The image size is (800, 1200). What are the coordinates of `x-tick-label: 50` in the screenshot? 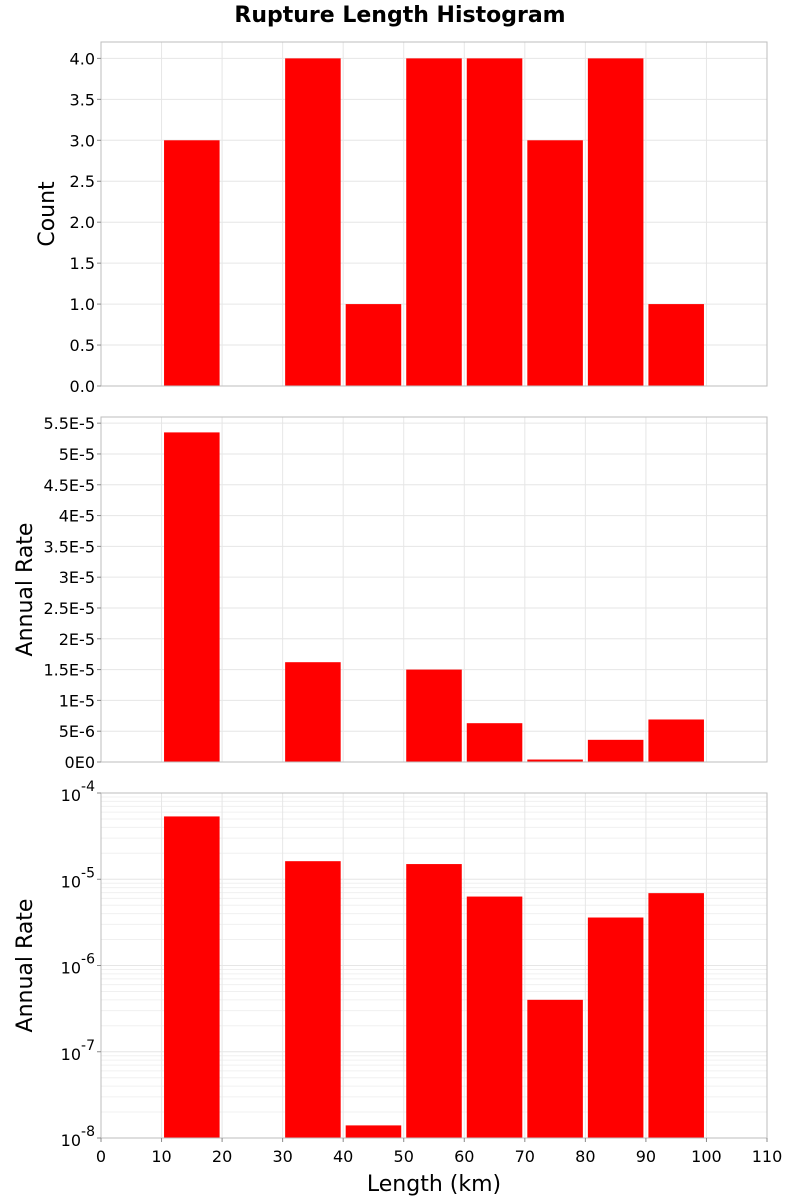 It's located at (404, 1156).